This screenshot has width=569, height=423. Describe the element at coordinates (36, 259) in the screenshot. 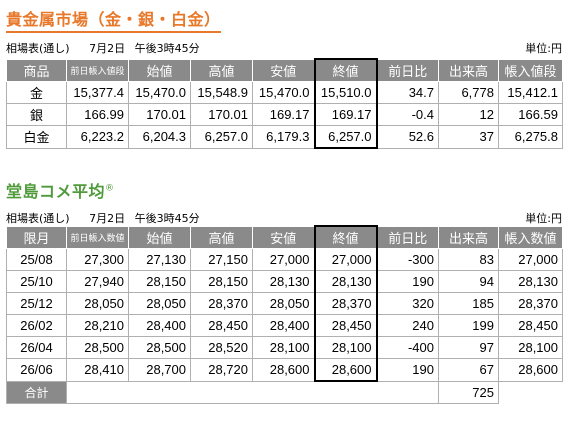

I see `contract-month-cell: 25/08` at that location.